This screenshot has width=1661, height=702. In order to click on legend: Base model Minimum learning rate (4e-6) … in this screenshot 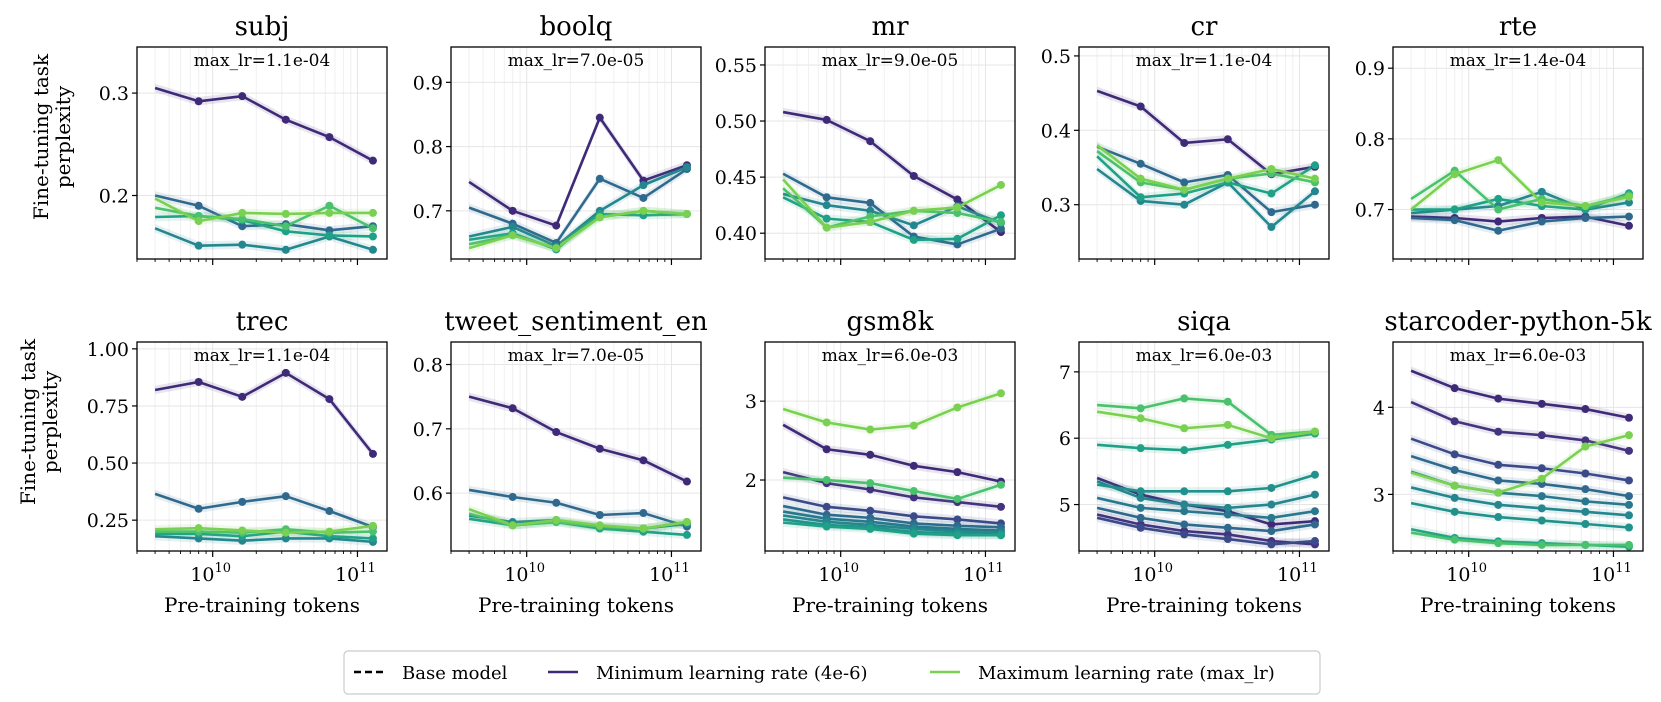, I will do `click(832, 672)`.